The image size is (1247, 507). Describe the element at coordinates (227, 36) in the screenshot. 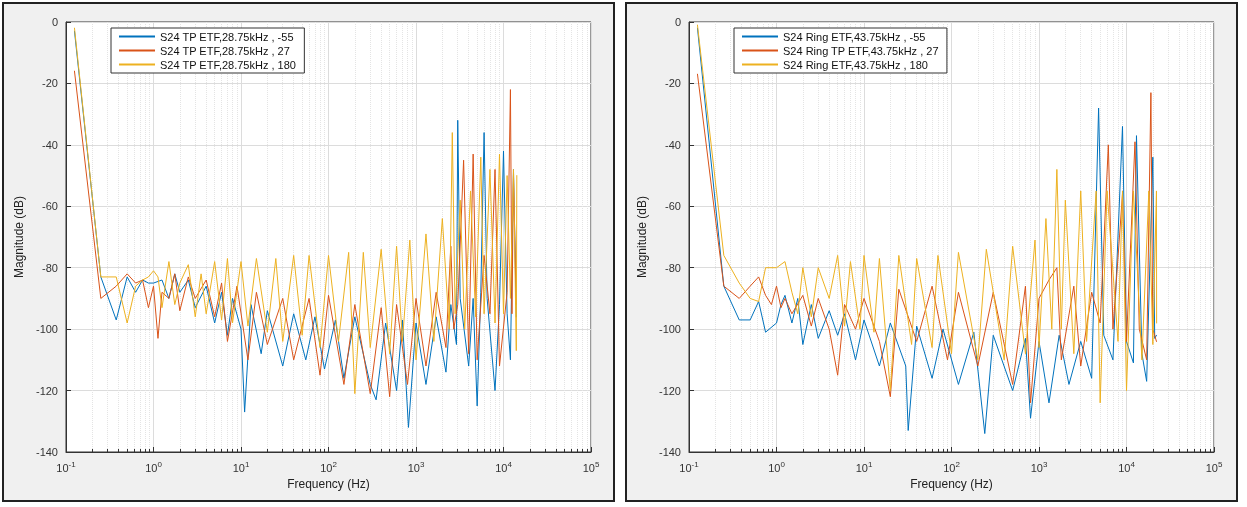

I see `legend-label: S24 TP ETF,28.75kHz , -55` at that location.